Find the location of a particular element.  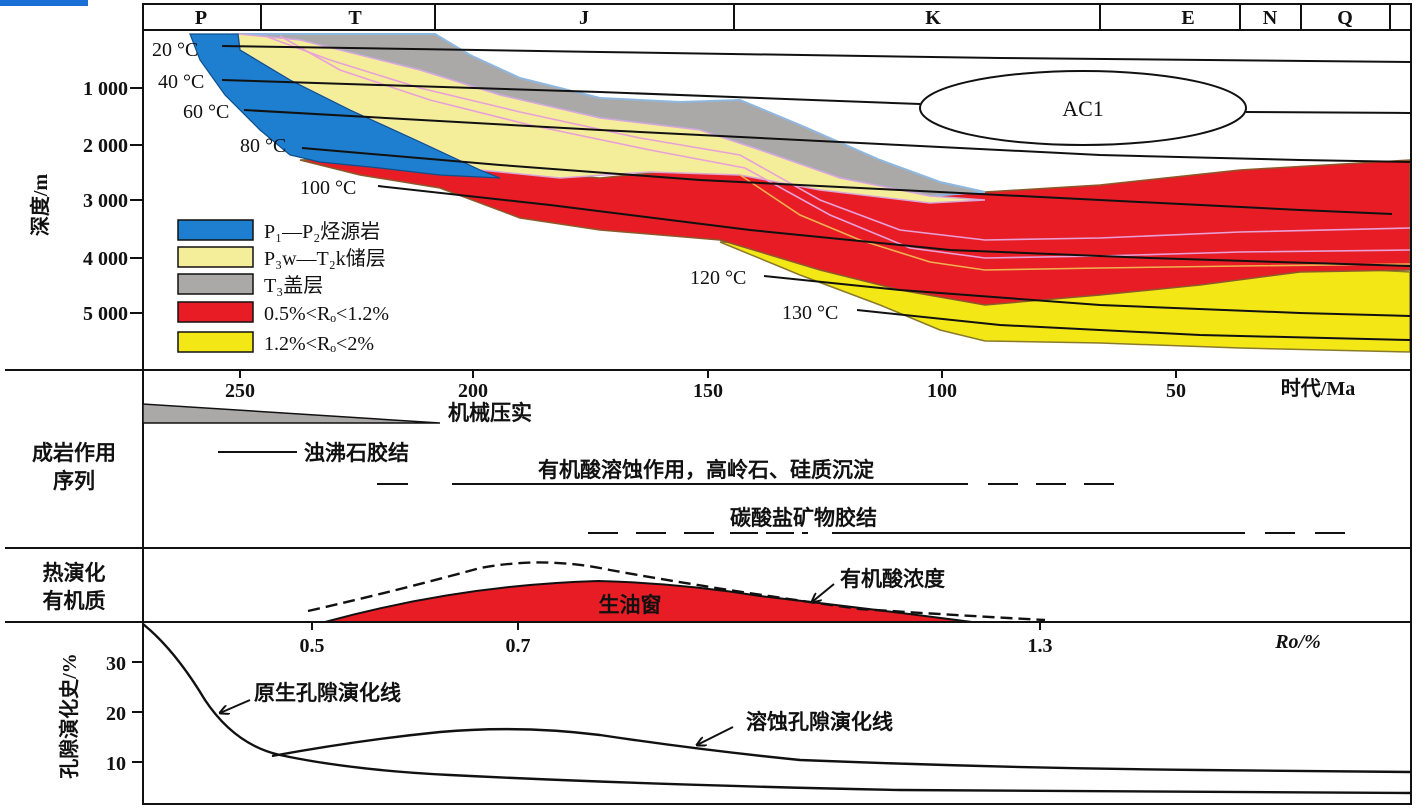

acid-concentration-label: 有机酸浓度 is located at coordinates (892, 579).